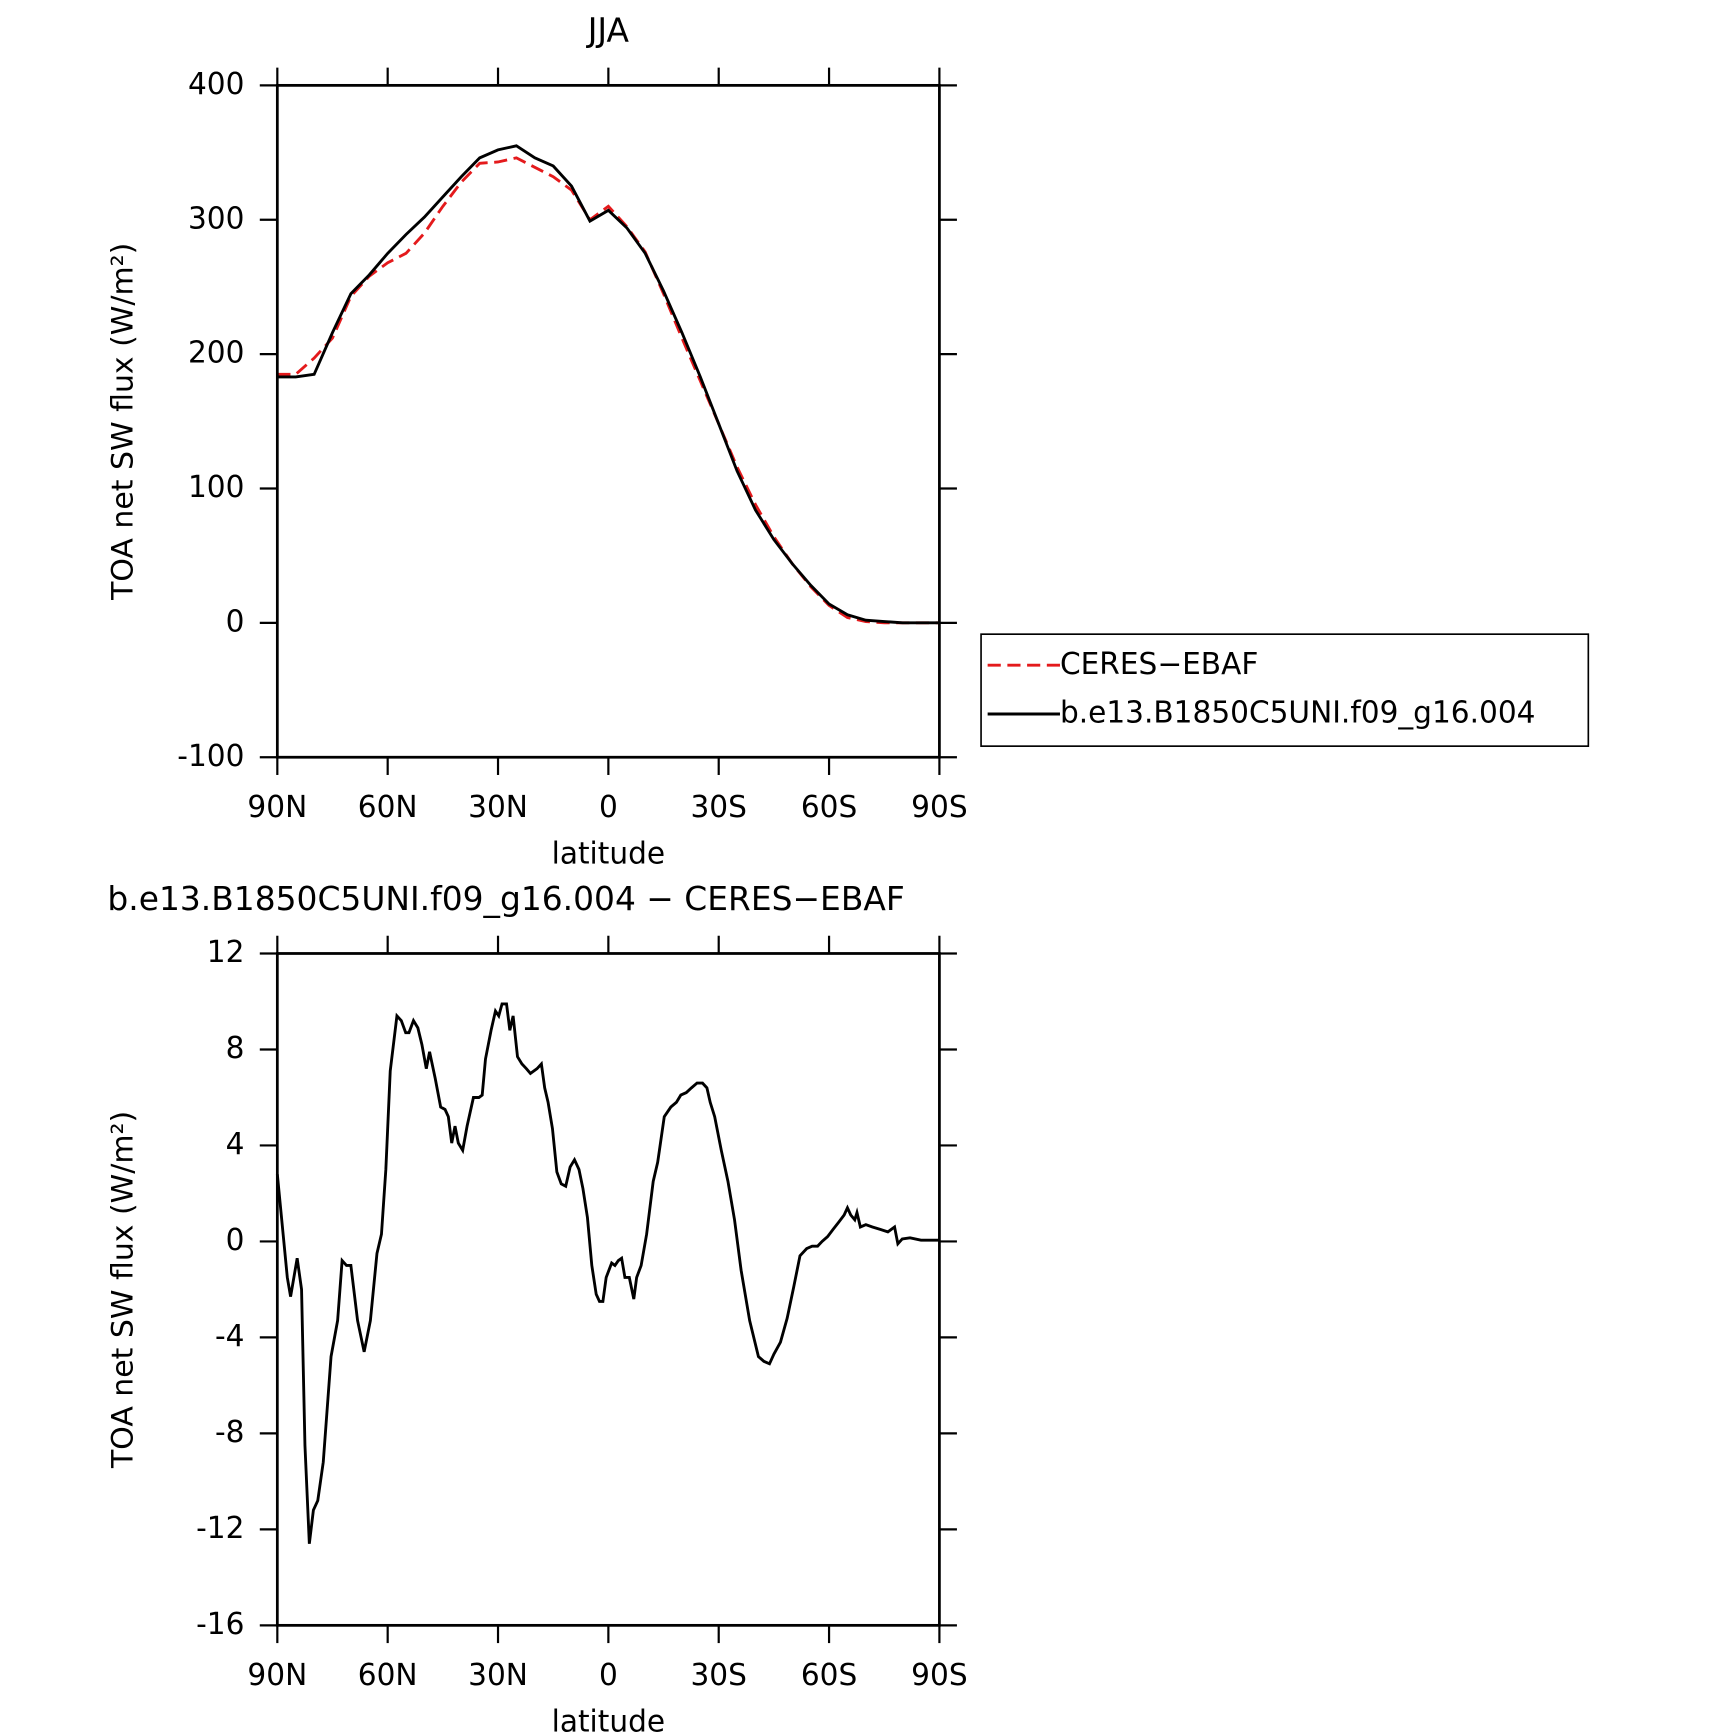 The width and height of the screenshot is (1710, 1734). What do you see at coordinates (226, 952) in the screenshot?
I see `y-tick-label: 12` at bounding box center [226, 952].